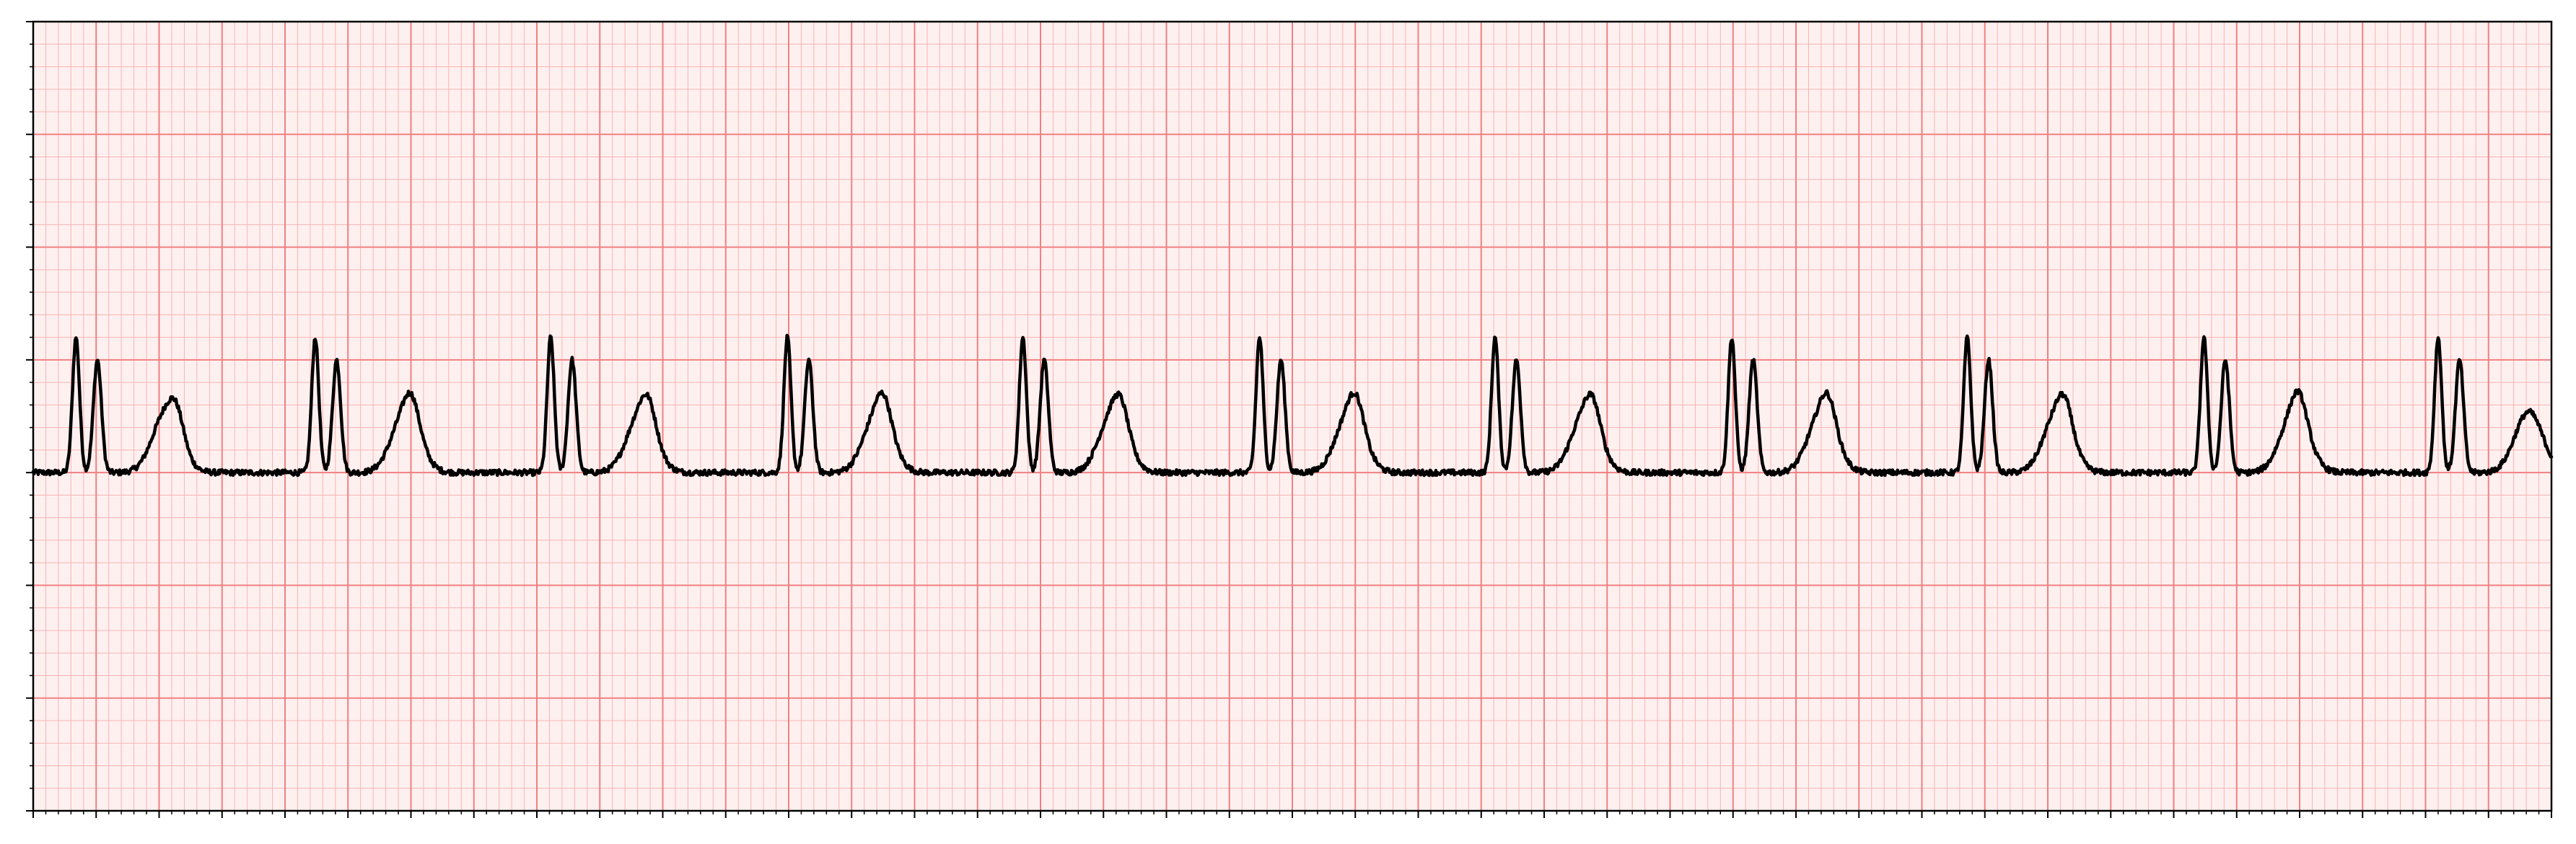 Image resolution: width=2576 pixels, height=844 pixels. What do you see at coordinates (30, 416) in the screenshot?
I see `y-axis-ticks` at bounding box center [30, 416].